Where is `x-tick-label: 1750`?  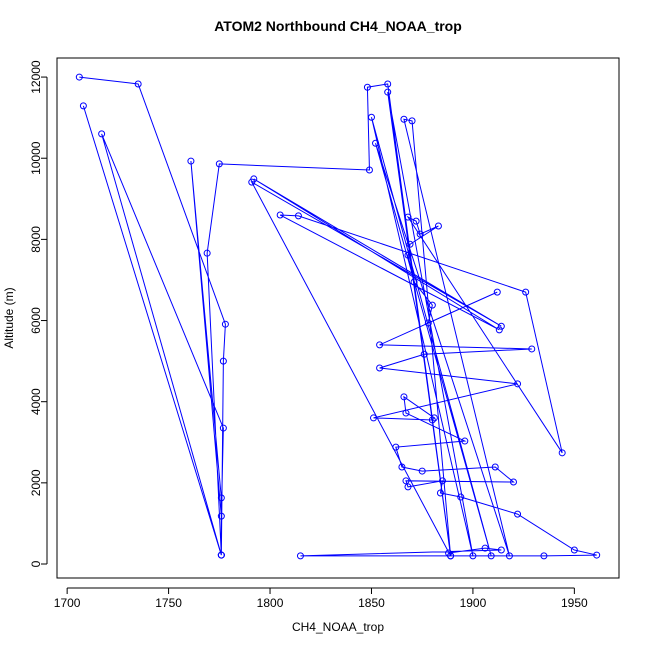
x-tick-label: 1750 is located at coordinates (168, 603).